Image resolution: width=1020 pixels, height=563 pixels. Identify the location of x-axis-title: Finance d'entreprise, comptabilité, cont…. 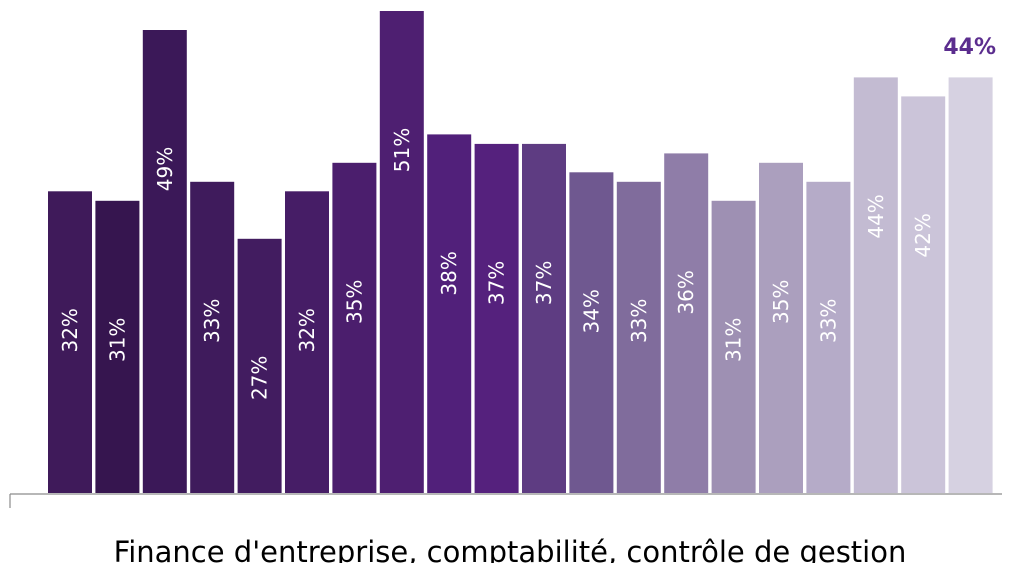
(510, 549).